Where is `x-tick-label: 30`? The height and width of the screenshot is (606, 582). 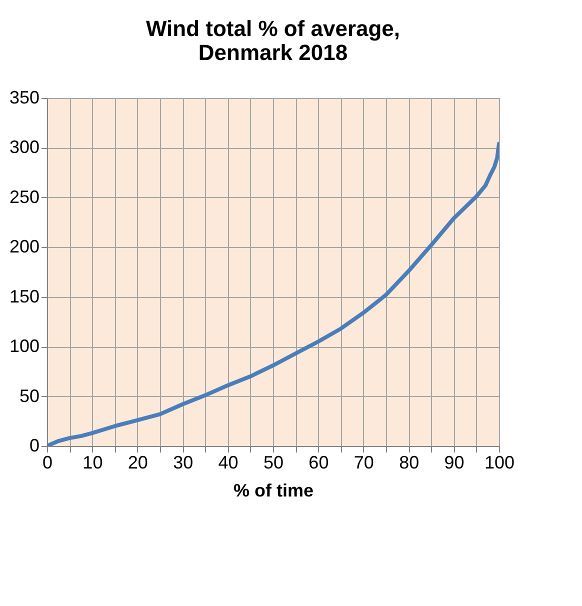
x-tick-label: 30 is located at coordinates (183, 462).